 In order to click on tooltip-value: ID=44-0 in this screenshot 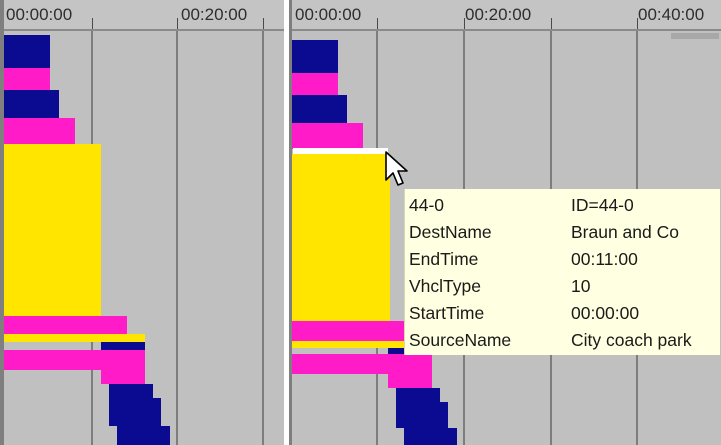, I will do `click(602, 205)`.